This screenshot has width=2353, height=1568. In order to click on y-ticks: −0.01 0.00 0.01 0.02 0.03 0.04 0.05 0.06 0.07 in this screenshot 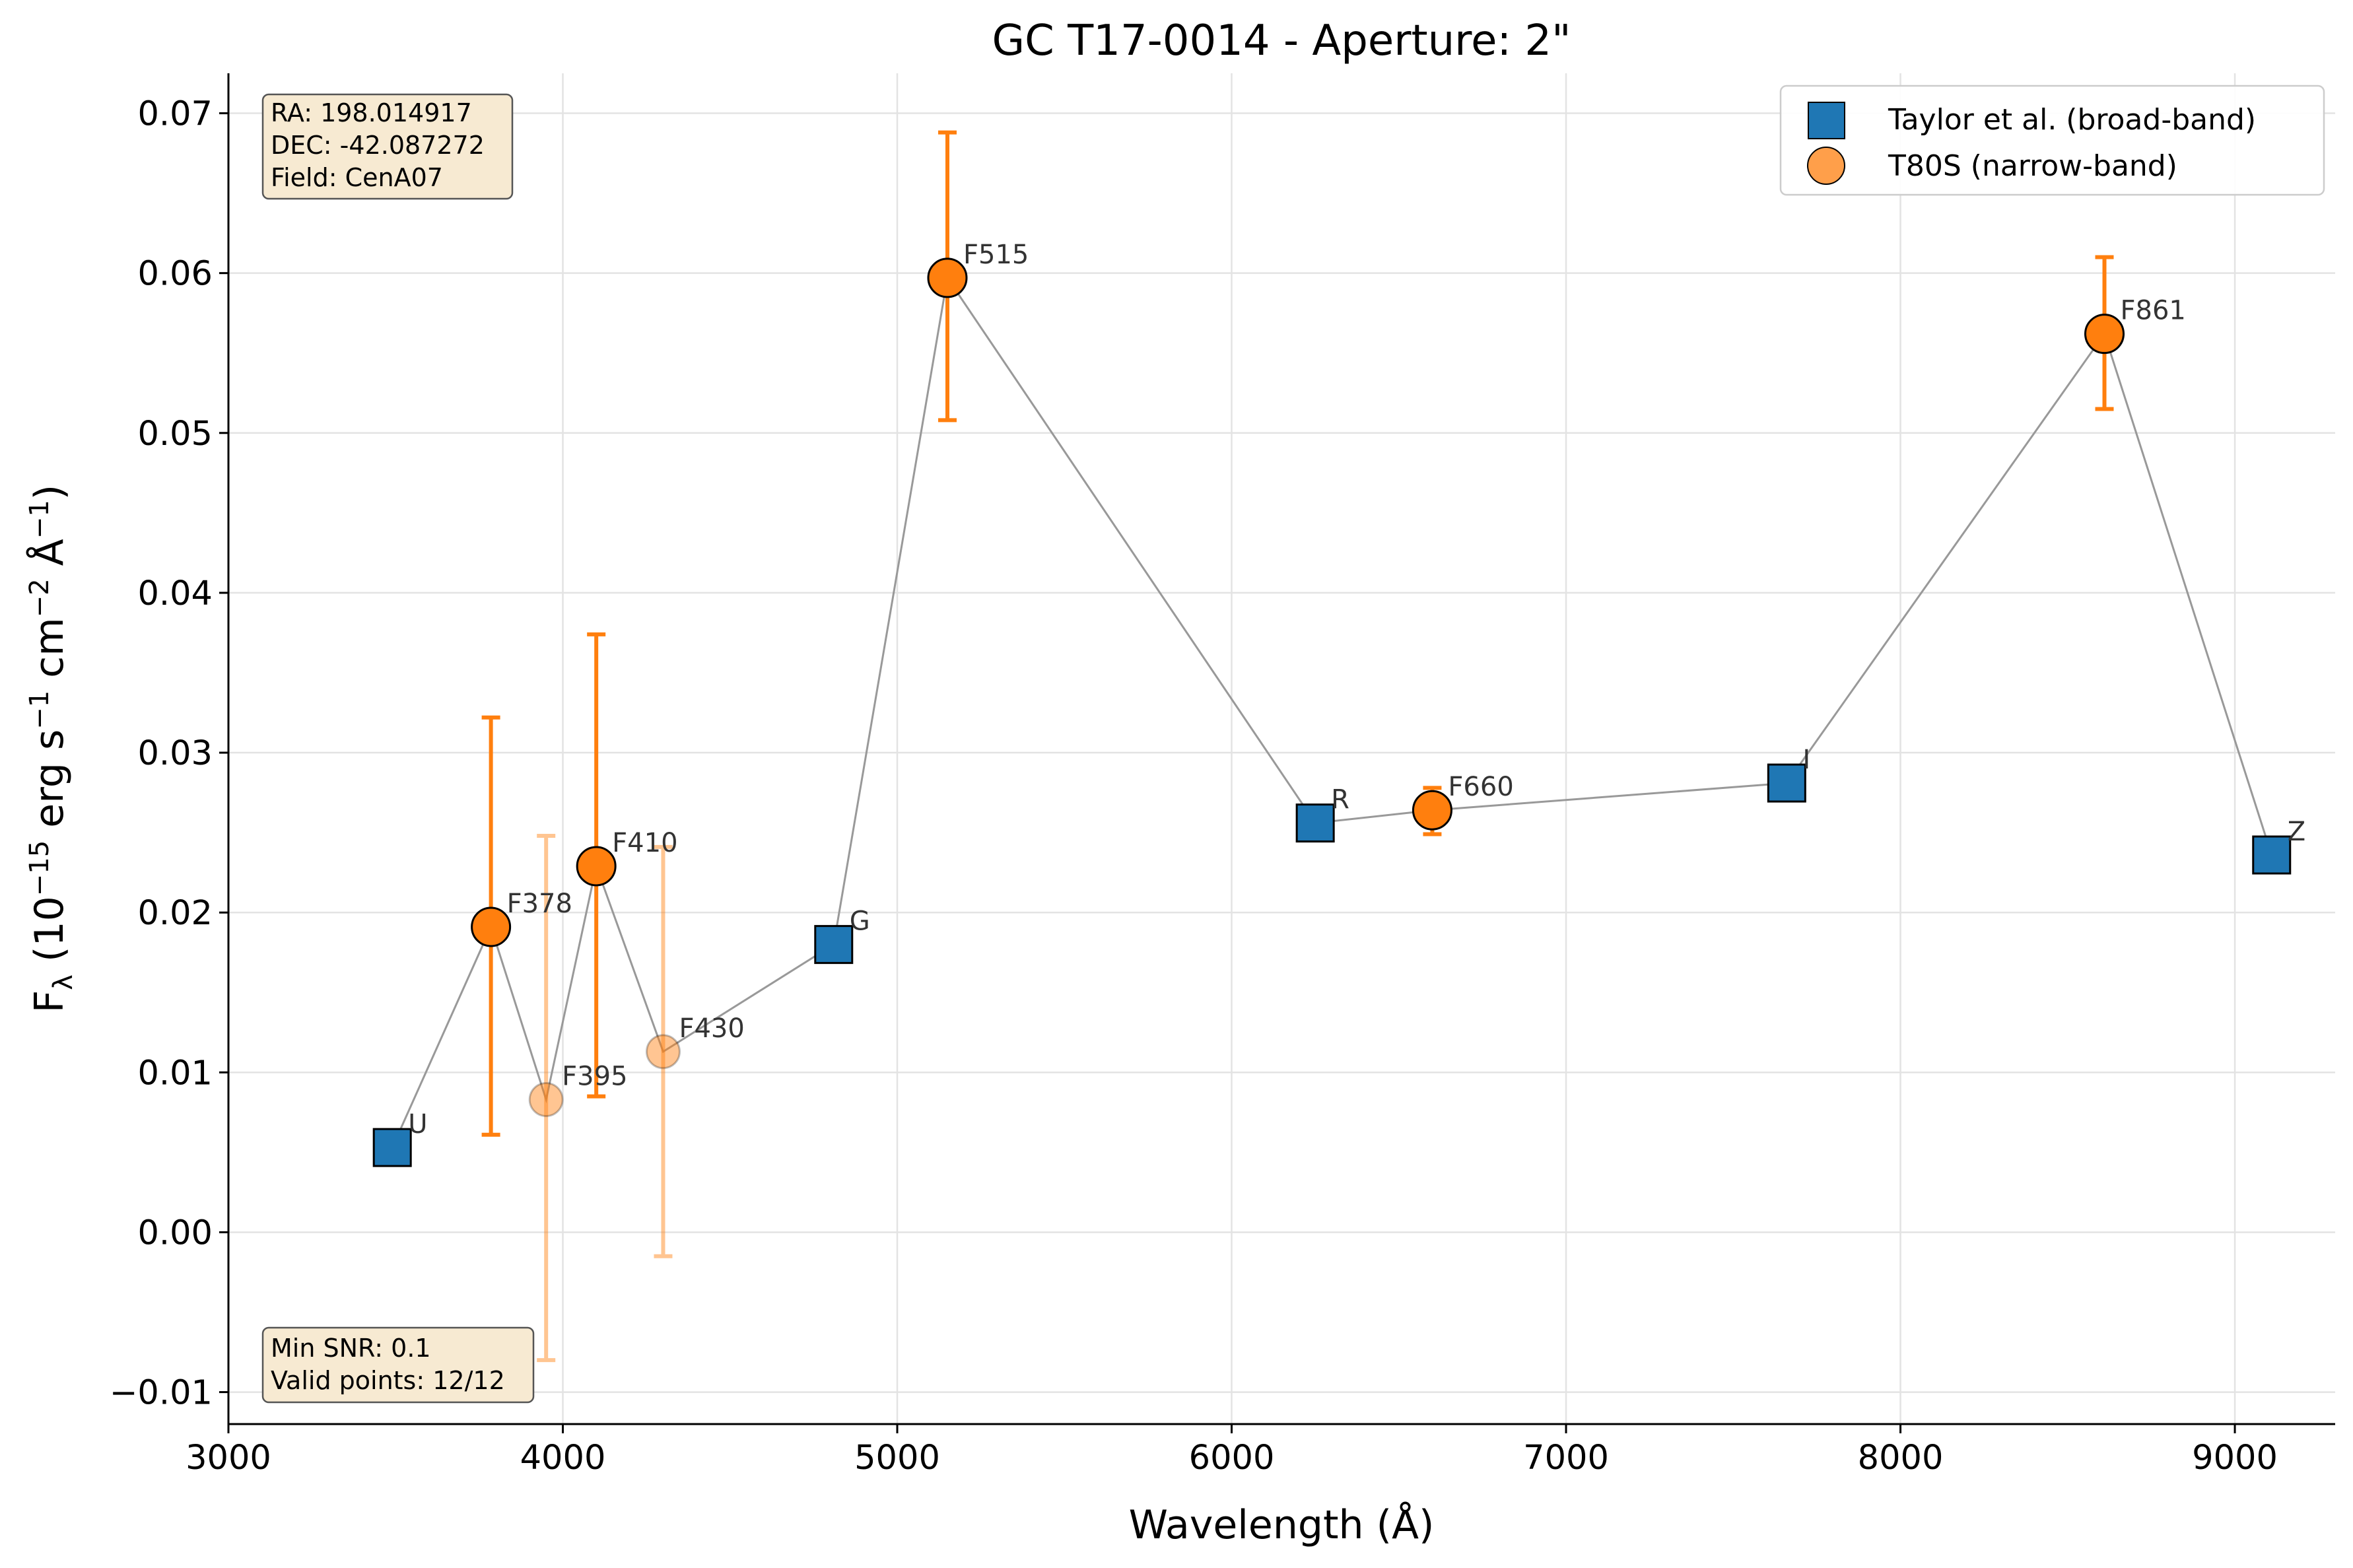, I will do `click(169, 754)`.